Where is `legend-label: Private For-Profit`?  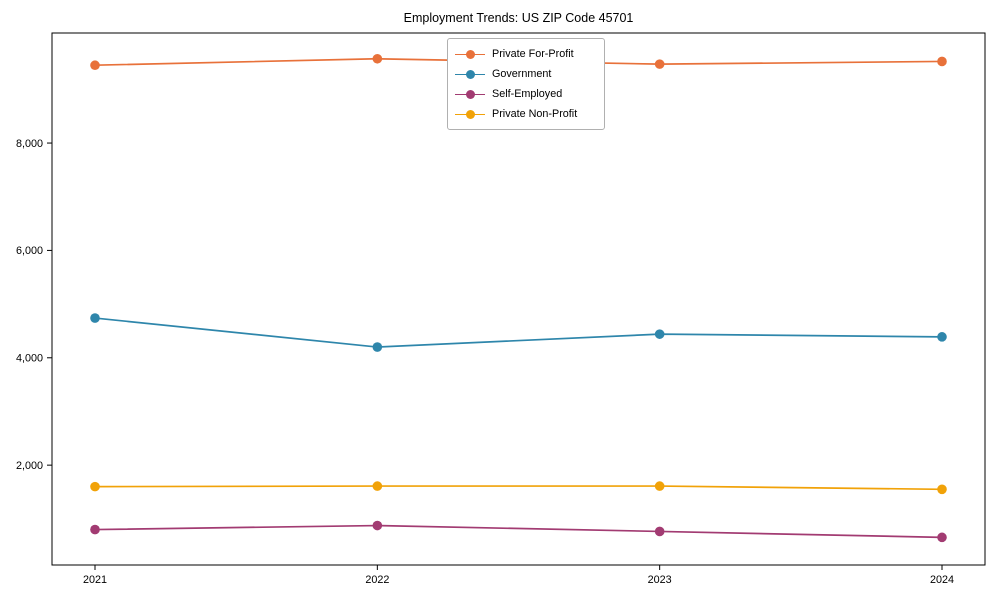
legend-label: Private For-Profit is located at coordinates (533, 54).